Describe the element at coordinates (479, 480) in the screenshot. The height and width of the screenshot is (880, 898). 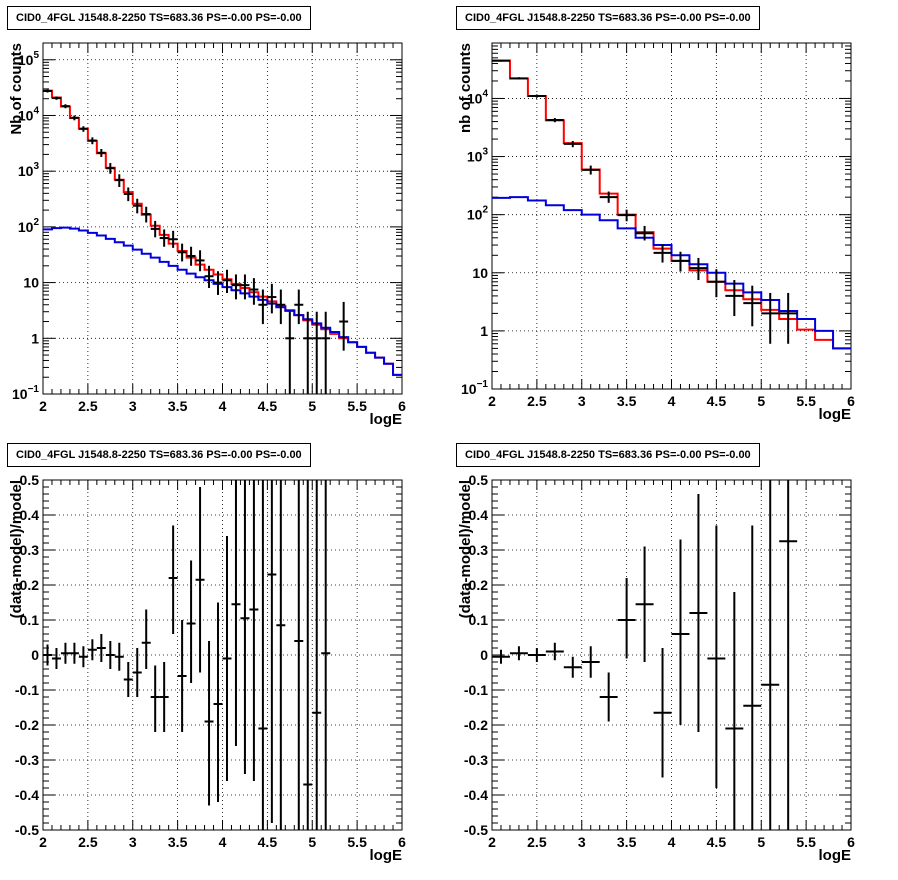
I see `y-tick-label: 0.5` at that location.